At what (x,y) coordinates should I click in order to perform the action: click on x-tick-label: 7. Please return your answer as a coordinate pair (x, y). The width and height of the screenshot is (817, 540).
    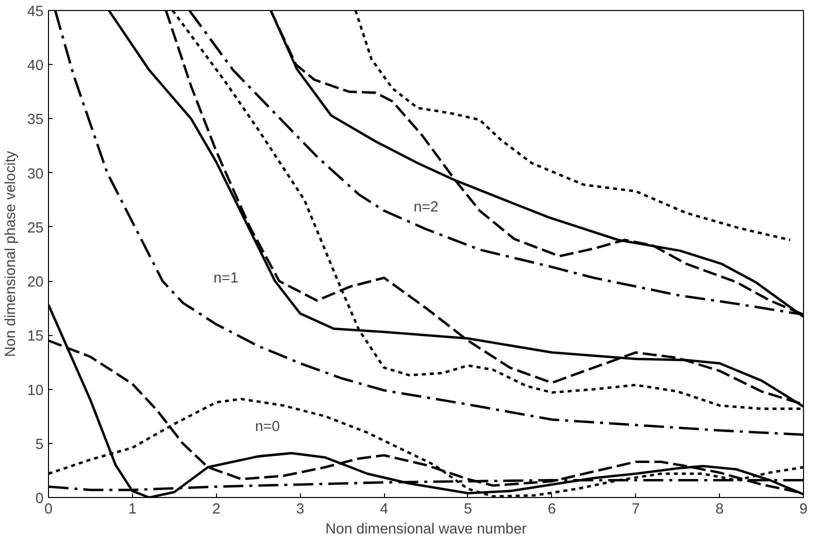
    Looking at the image, I should click on (636, 510).